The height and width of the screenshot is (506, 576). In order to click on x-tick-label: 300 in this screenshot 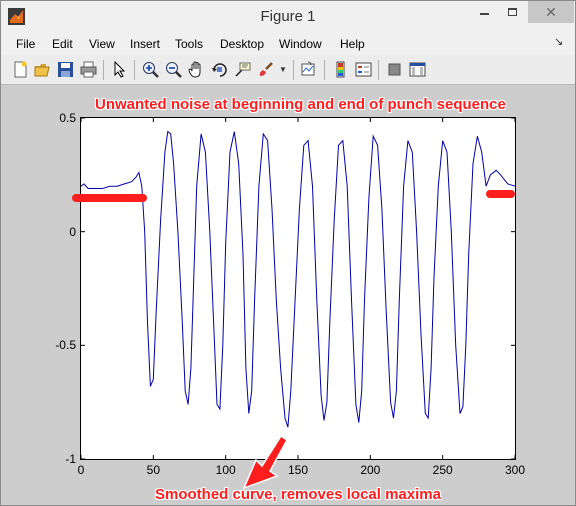, I will do `click(515, 470)`.